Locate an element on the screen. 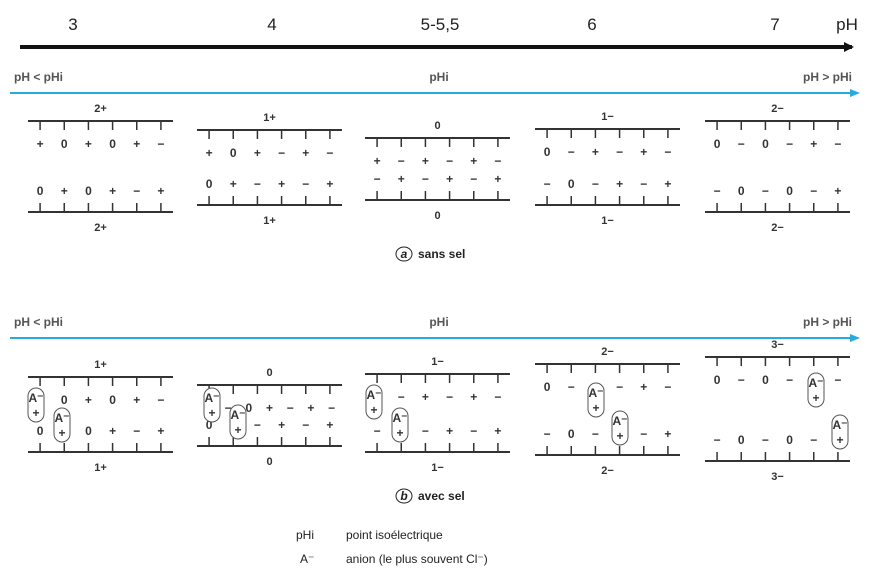  net-charge-bottom: 1+ is located at coordinates (100, 468).